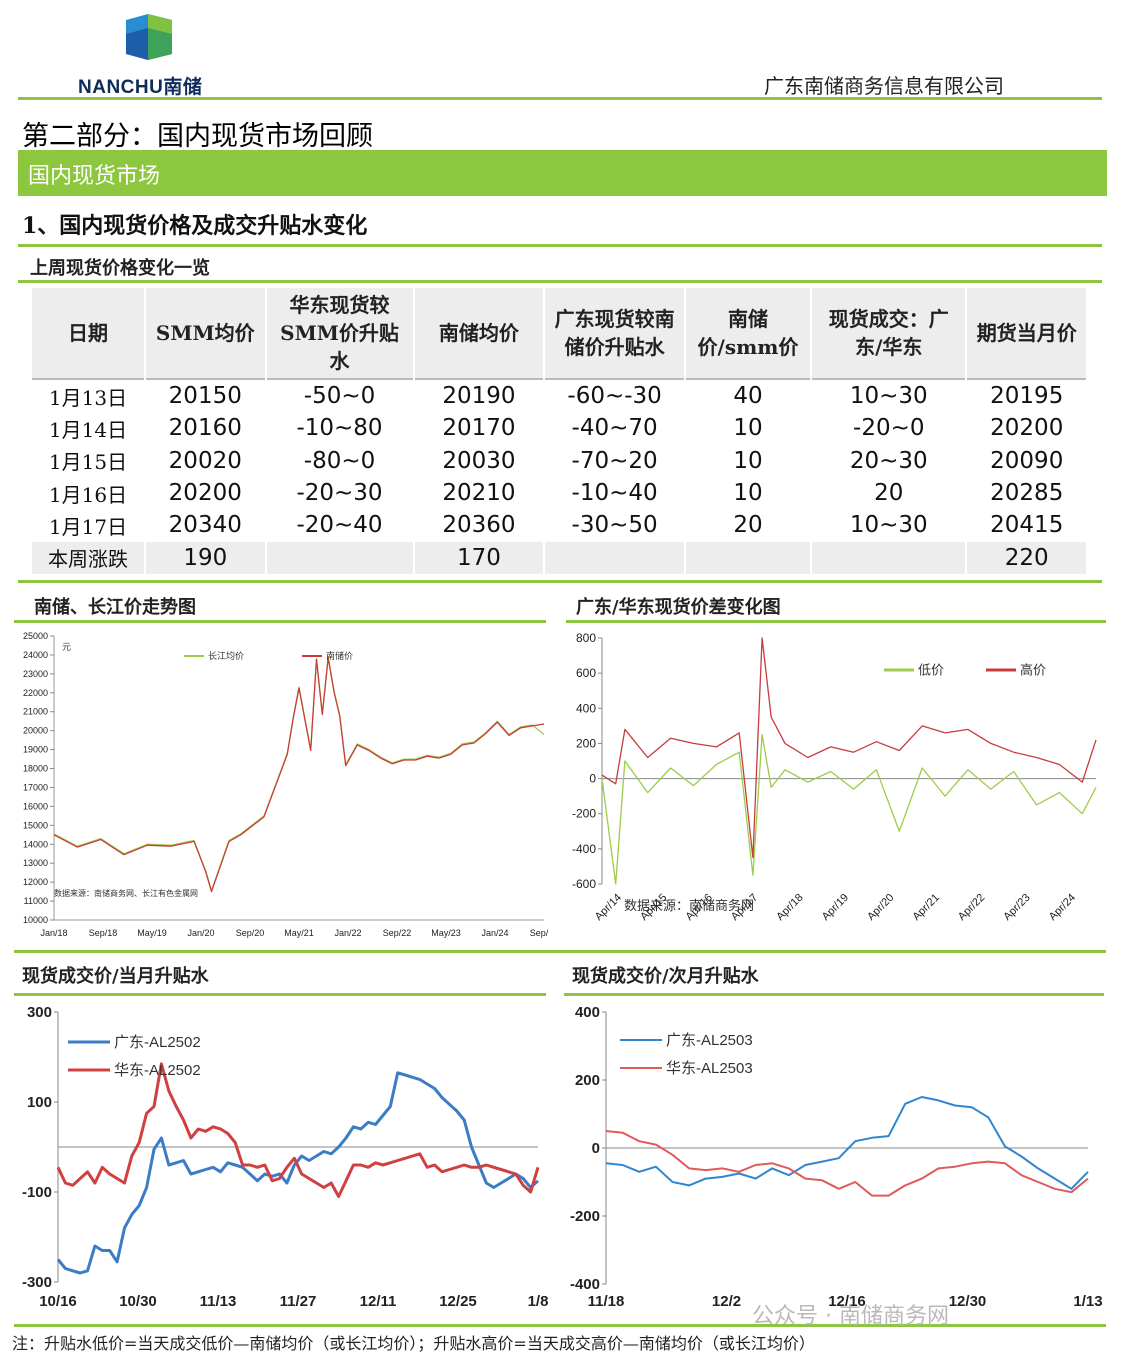 Image resolution: width=1122 pixels, height=1362 pixels. Describe the element at coordinates (35, 863) in the screenshot. I see `y-tick-label: 13000` at that location.